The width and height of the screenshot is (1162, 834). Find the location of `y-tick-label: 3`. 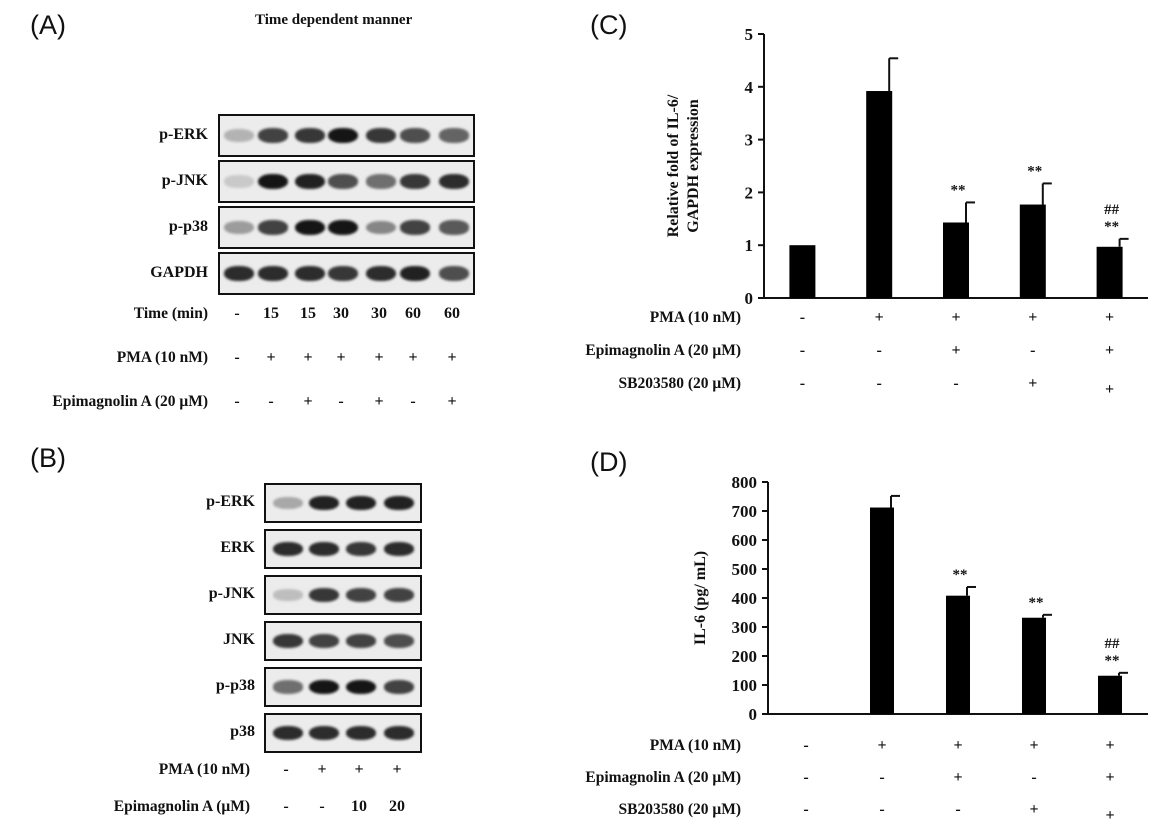

y-tick-label: 3 is located at coordinates (749, 140).